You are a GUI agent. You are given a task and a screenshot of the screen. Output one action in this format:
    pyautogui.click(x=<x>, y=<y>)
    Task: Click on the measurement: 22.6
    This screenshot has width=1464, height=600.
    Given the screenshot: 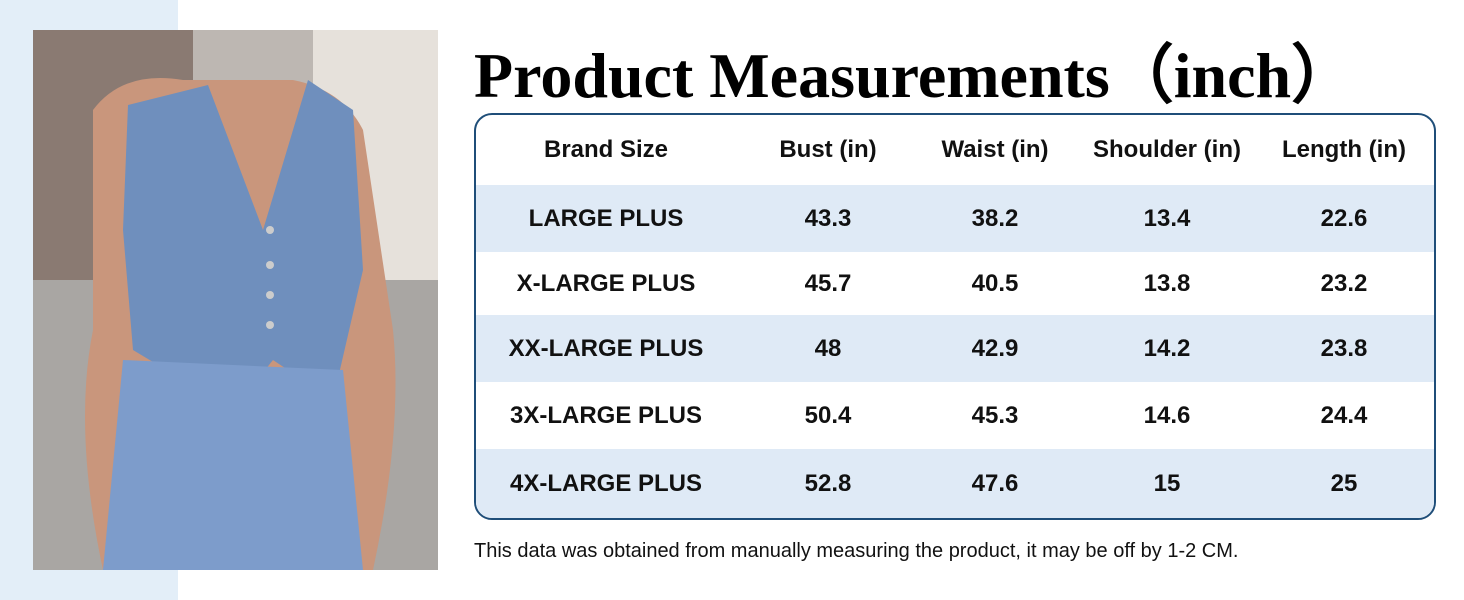 What is the action you would take?
    pyautogui.click(x=1344, y=218)
    